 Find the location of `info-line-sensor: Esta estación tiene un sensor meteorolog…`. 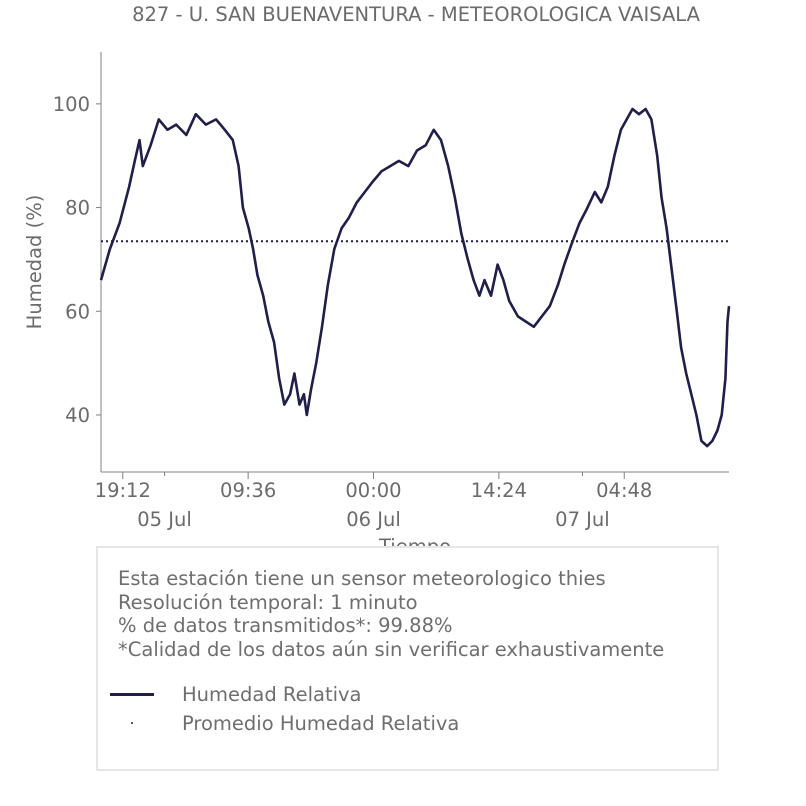

info-line-sensor: Esta estación tiene un sensor meteorolog… is located at coordinates (362, 578).